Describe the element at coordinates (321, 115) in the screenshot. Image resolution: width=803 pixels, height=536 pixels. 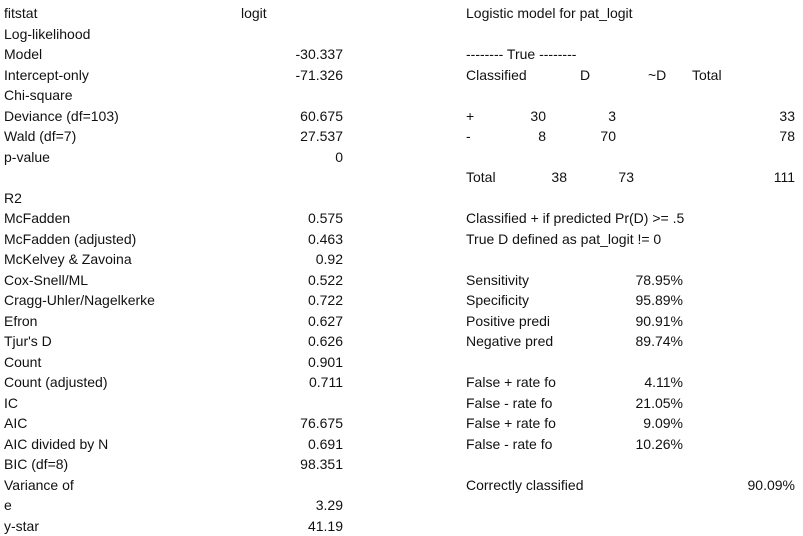
I see `stat-value: 60.675` at that location.